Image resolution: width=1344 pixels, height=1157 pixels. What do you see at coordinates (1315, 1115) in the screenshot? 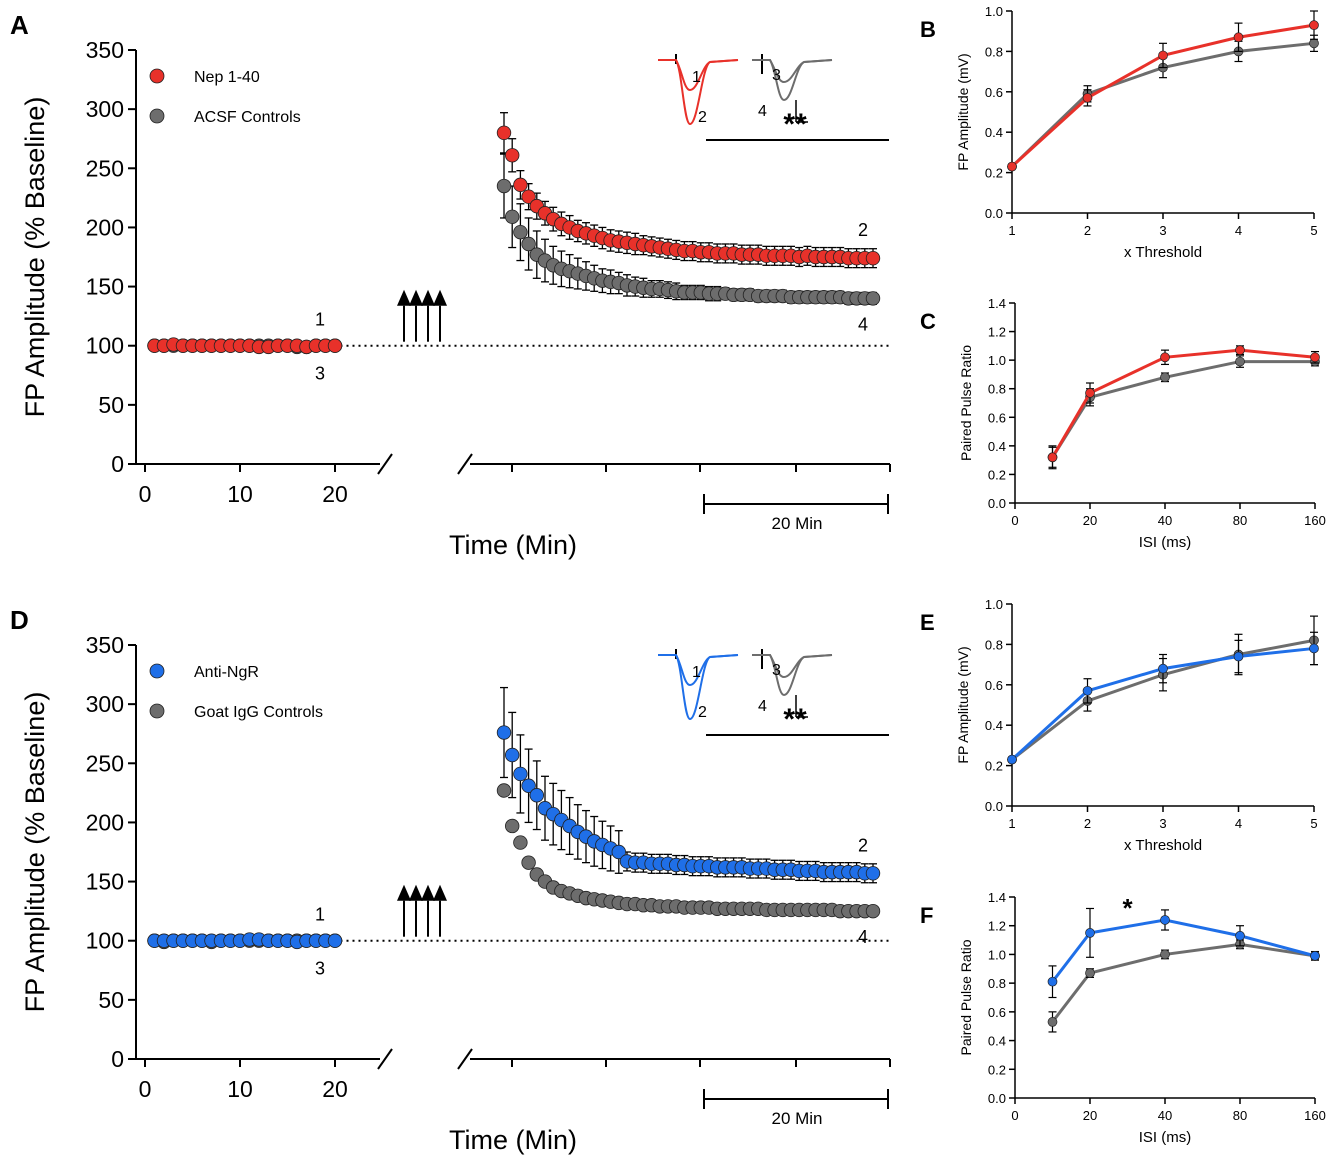
I see `x-tick-label: 160` at bounding box center [1315, 1115].